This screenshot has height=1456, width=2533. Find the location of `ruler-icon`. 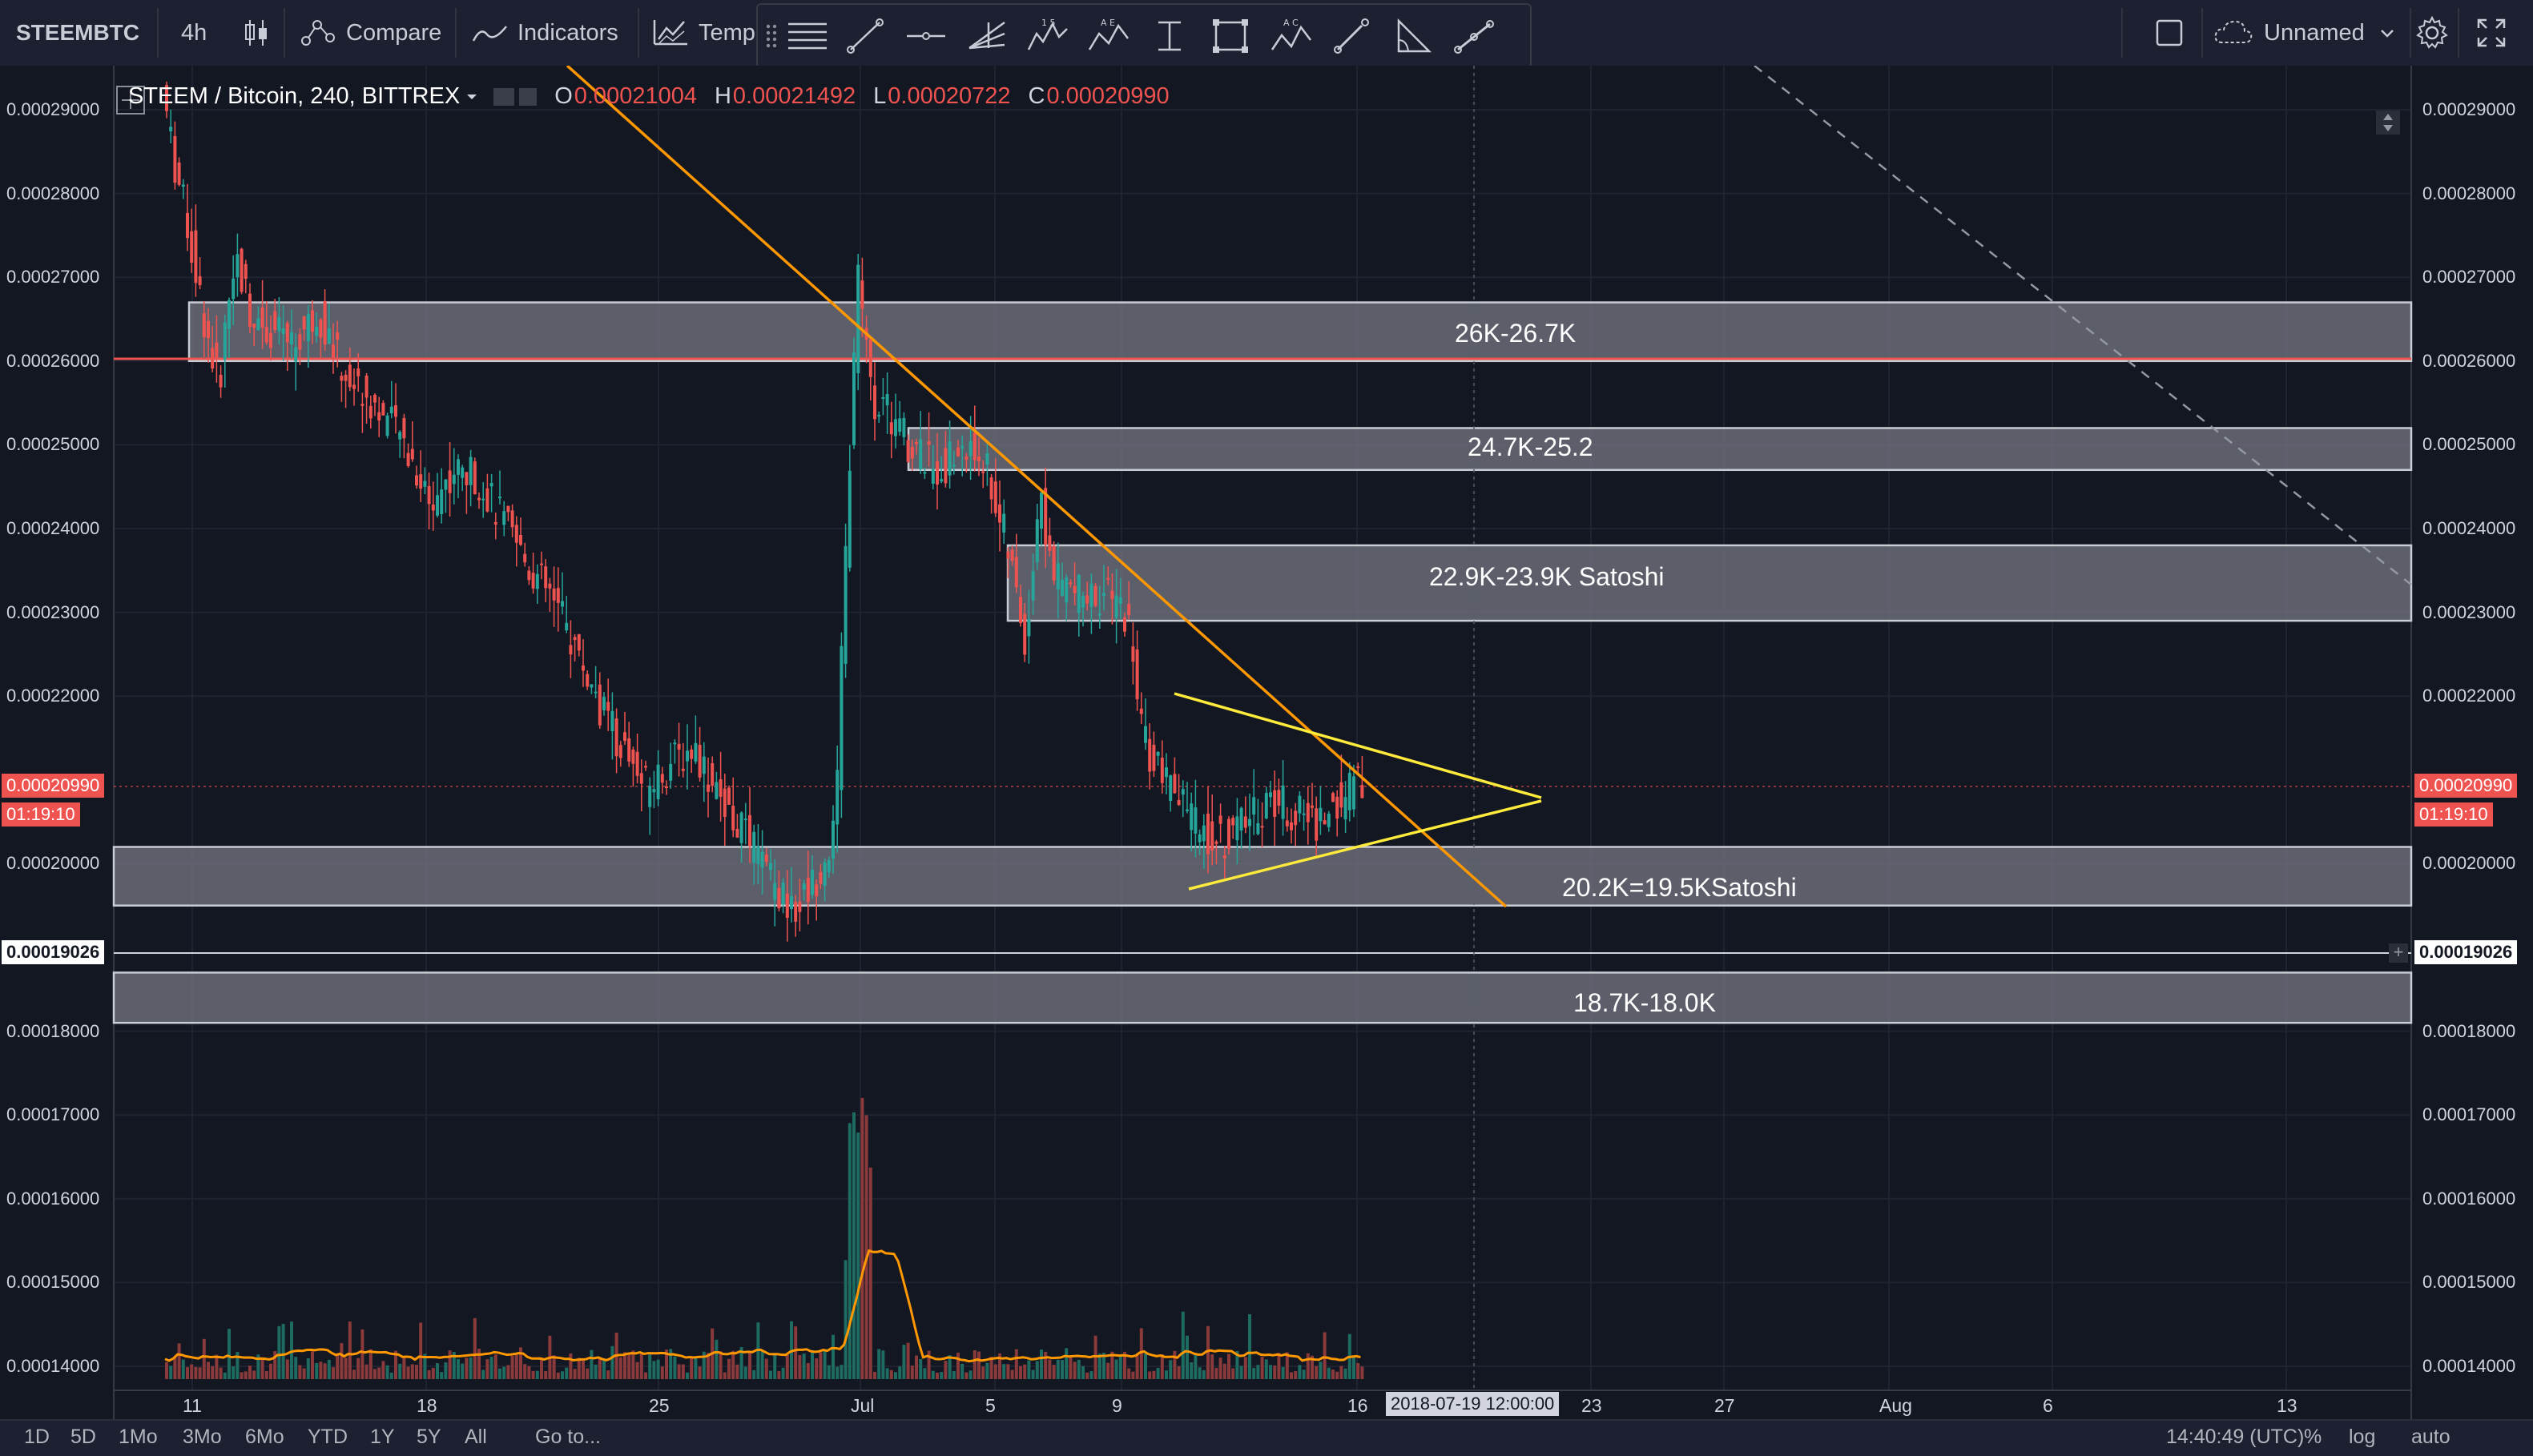

ruler-icon is located at coordinates (1474, 36).